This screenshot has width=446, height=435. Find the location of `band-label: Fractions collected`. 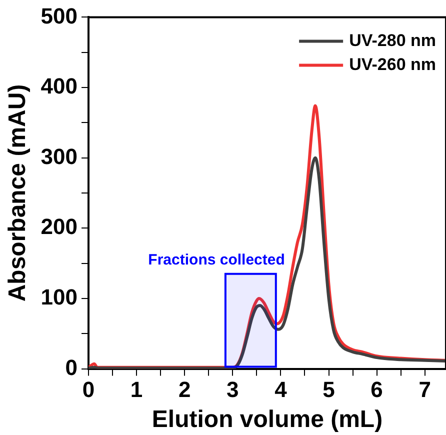

band-label: Fractions collected is located at coordinates (216, 260).